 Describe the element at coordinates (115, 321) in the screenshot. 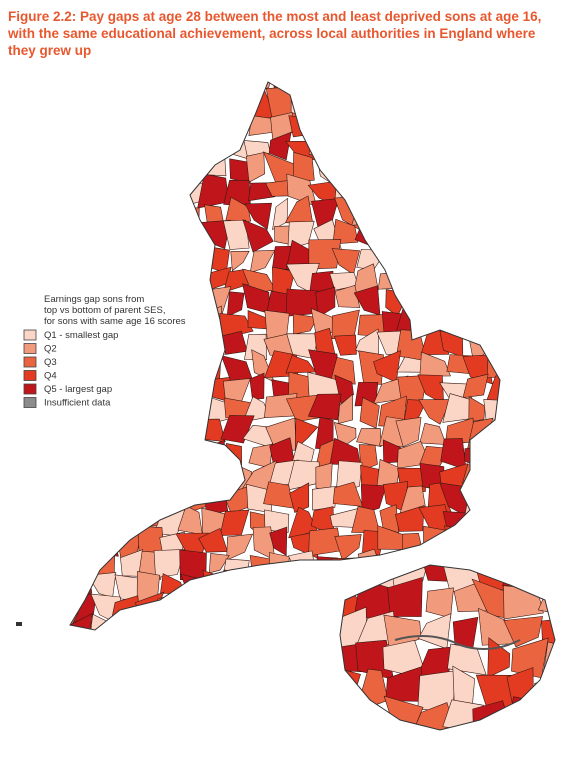

I see `legend-title: for sons with same age 16 scores` at that location.